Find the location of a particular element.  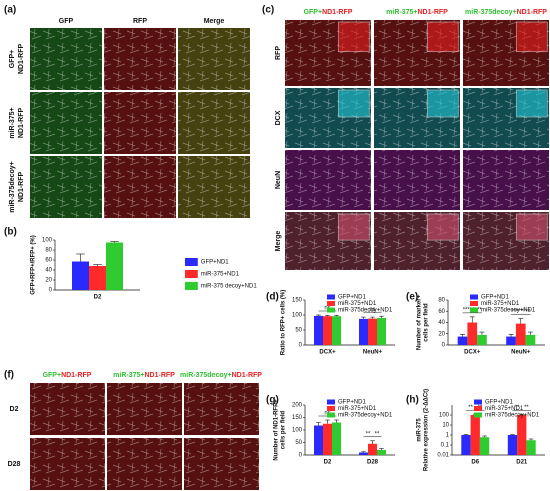

header-part: GFP+ is located at coordinates (313, 12).